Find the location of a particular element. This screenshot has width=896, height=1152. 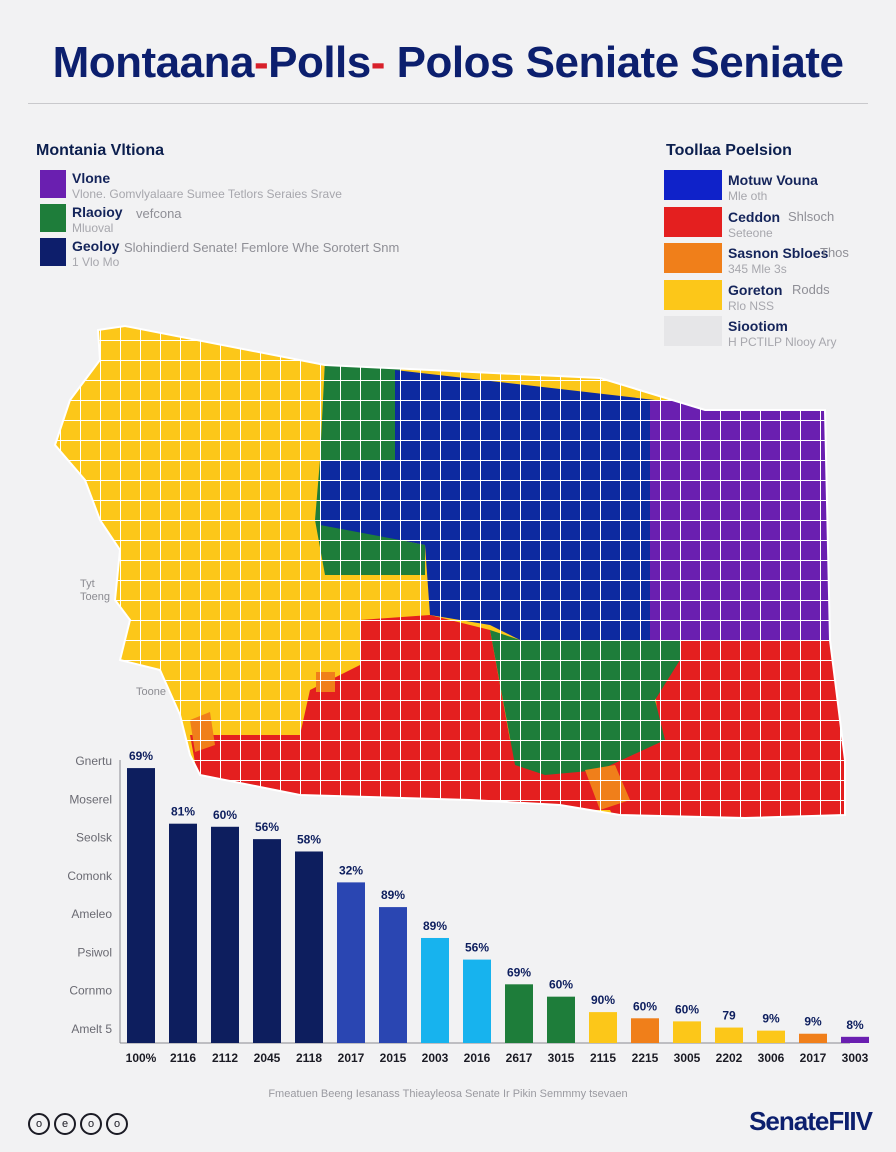

info-circle-icon: o is located at coordinates (117, 1124).